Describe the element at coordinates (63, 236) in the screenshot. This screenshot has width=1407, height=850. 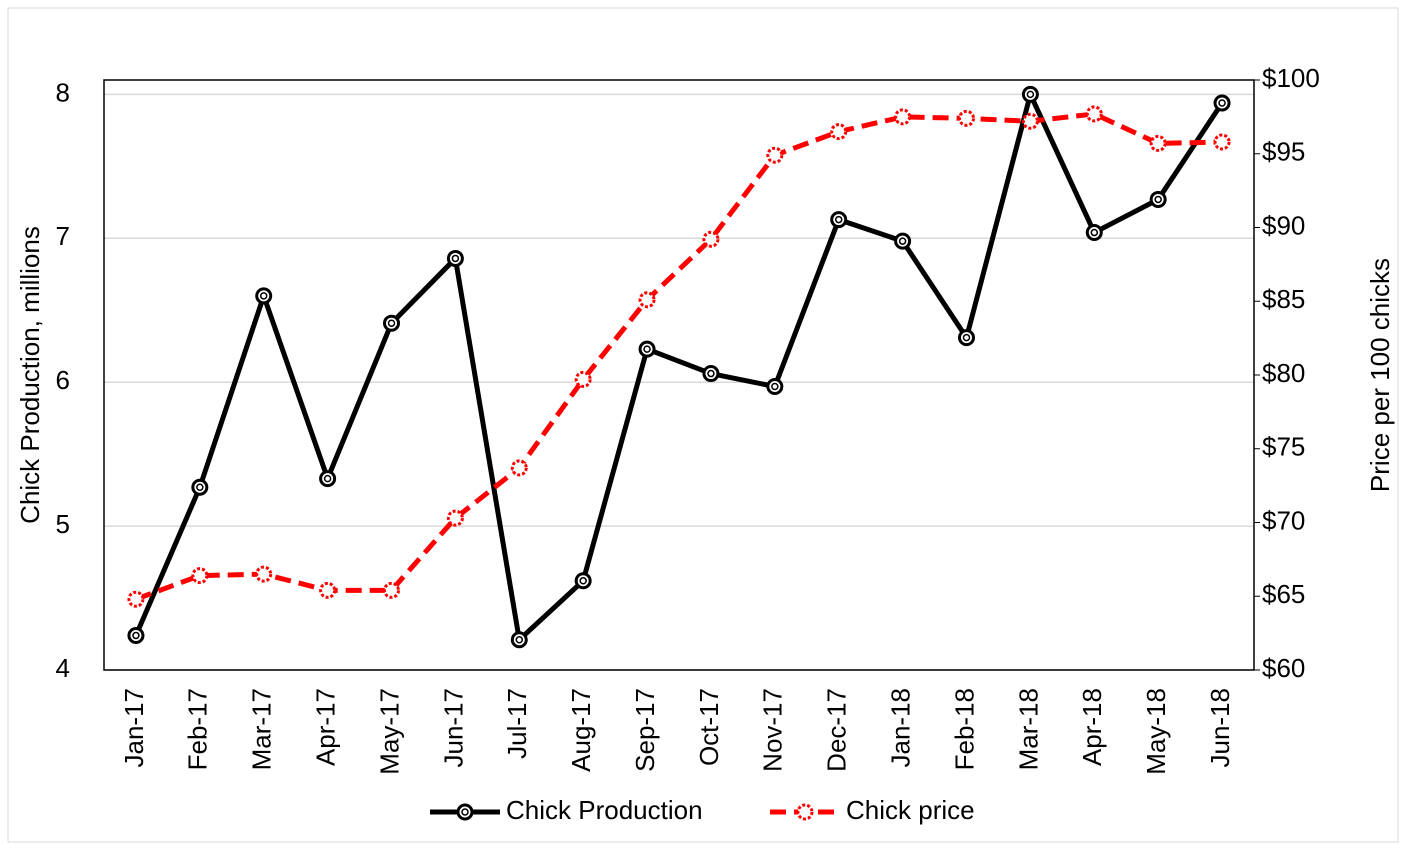
I see `y-tick-label: 7` at that location.